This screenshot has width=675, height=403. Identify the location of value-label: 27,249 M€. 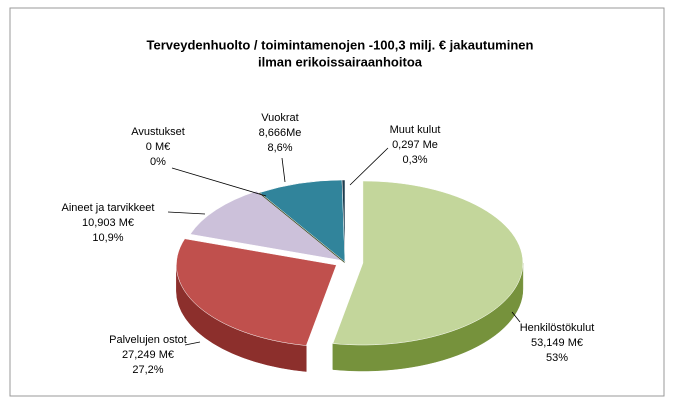
(148, 355).